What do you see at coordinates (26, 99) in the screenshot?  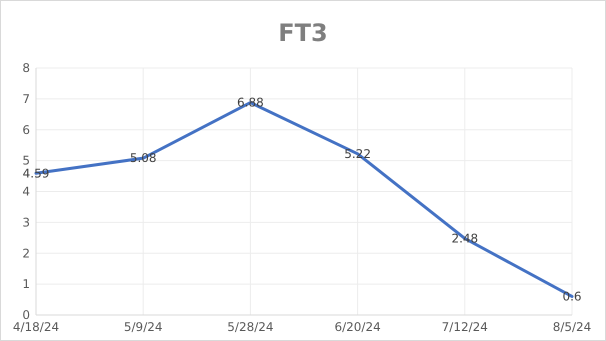 I see `y-tick-label: 7` at bounding box center [26, 99].